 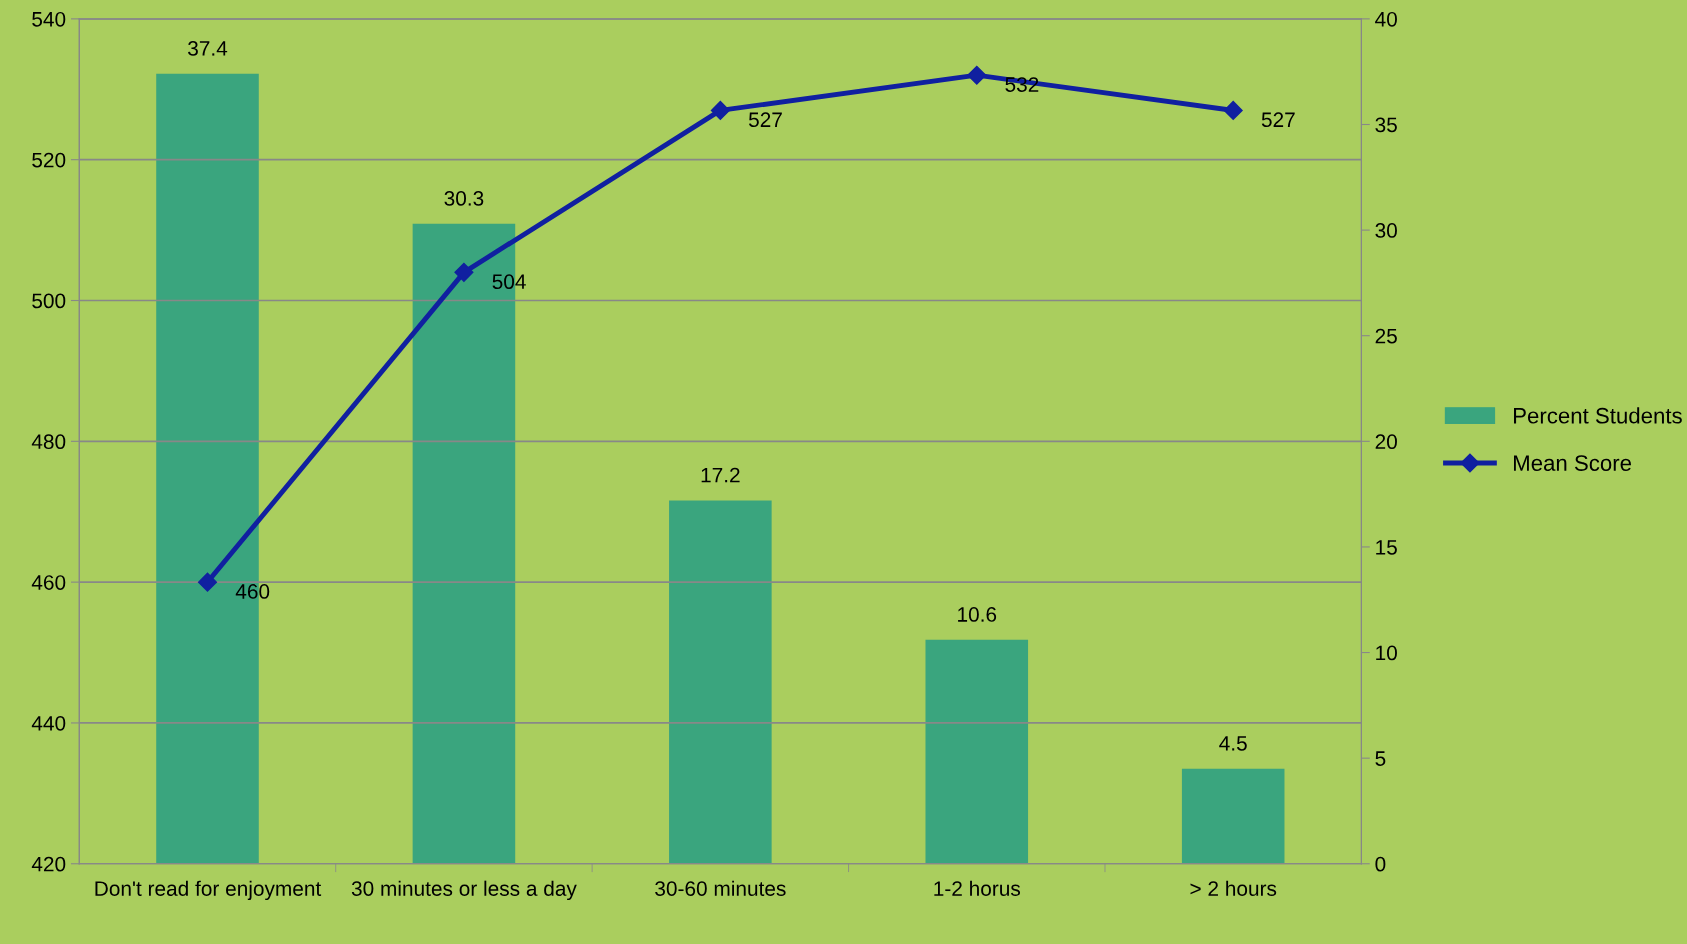 What do you see at coordinates (977, 614) in the screenshot?
I see `data-label: 10.6` at bounding box center [977, 614].